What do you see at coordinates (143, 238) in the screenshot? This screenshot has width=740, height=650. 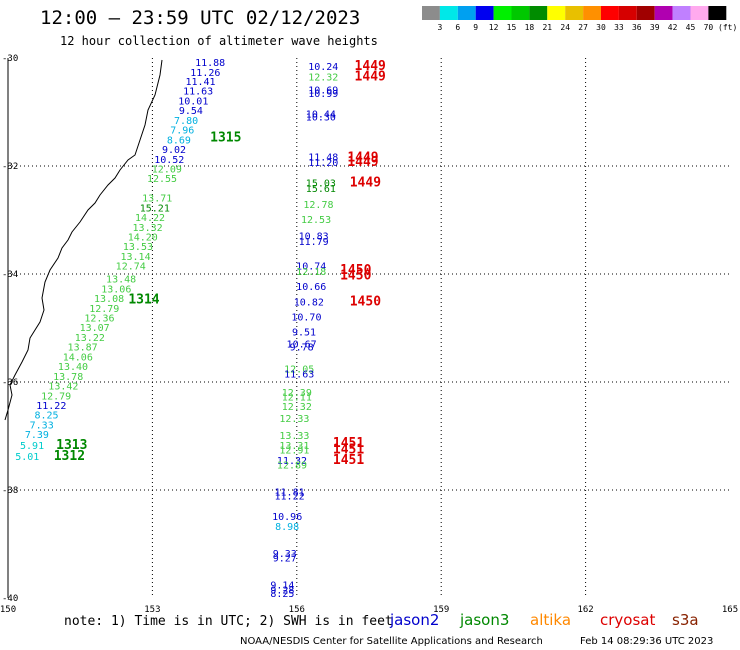 I see `wave-height-value: 14.20` at bounding box center [143, 238].